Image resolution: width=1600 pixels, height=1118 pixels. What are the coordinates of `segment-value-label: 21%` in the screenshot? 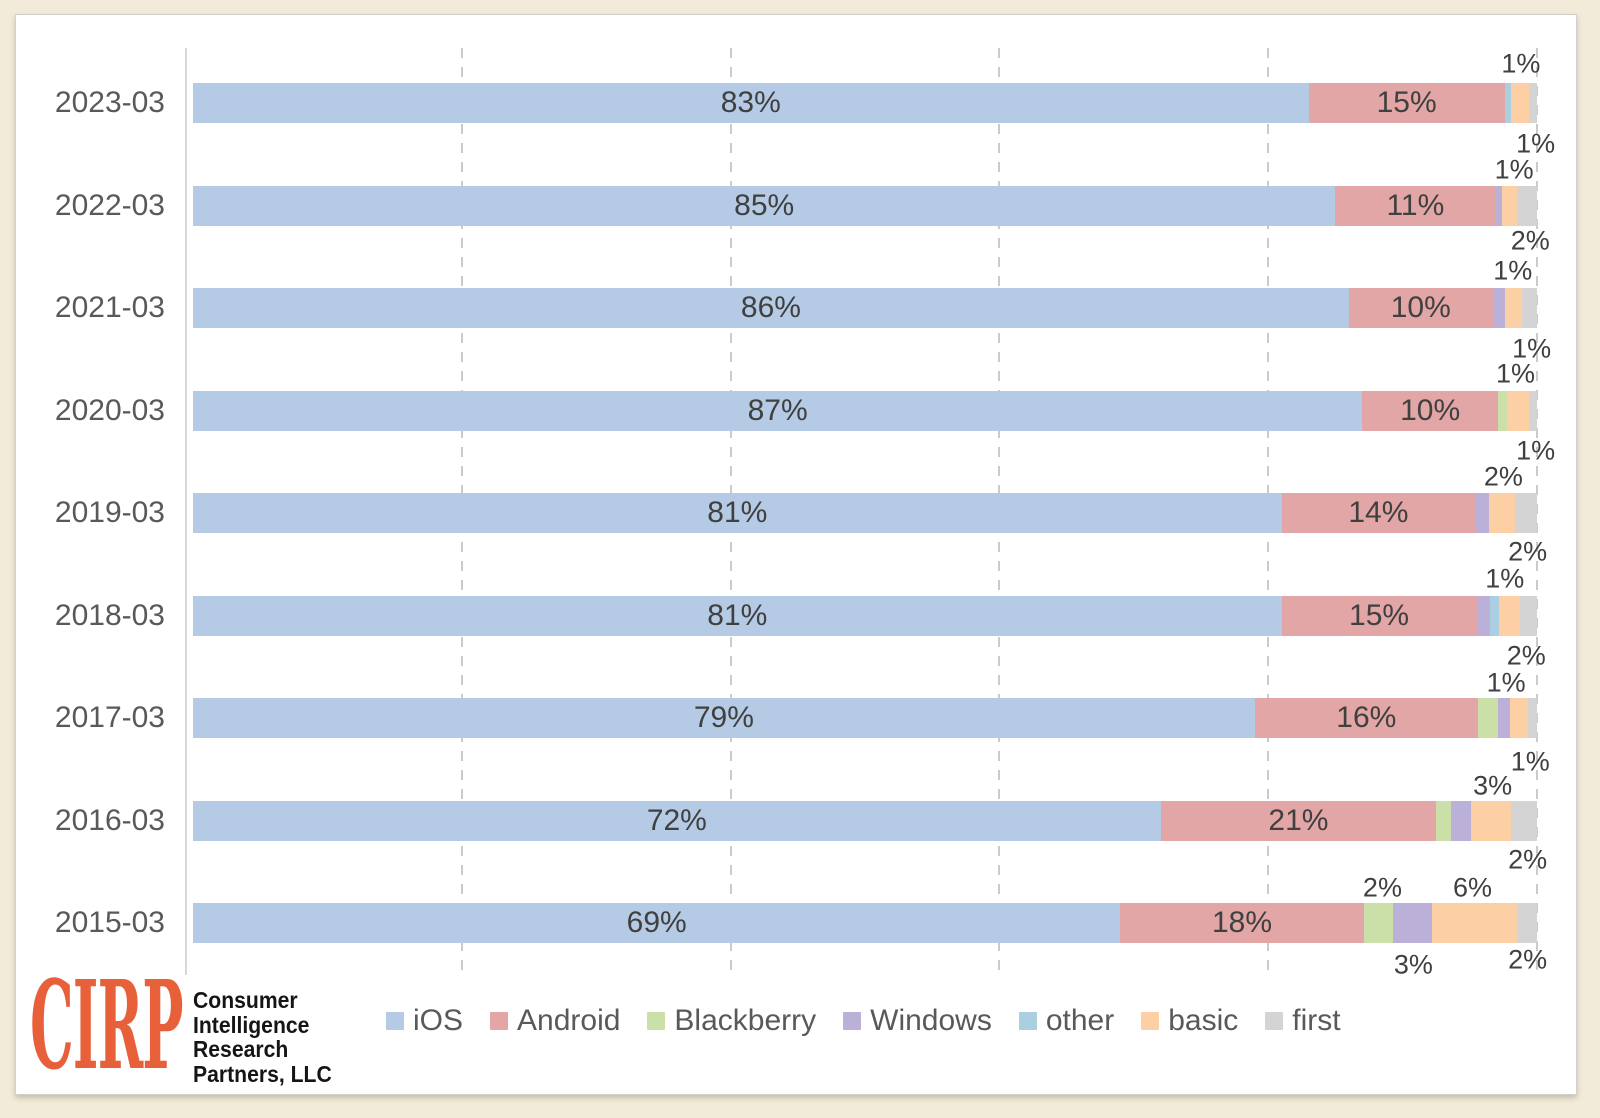 It's located at (1298, 820).